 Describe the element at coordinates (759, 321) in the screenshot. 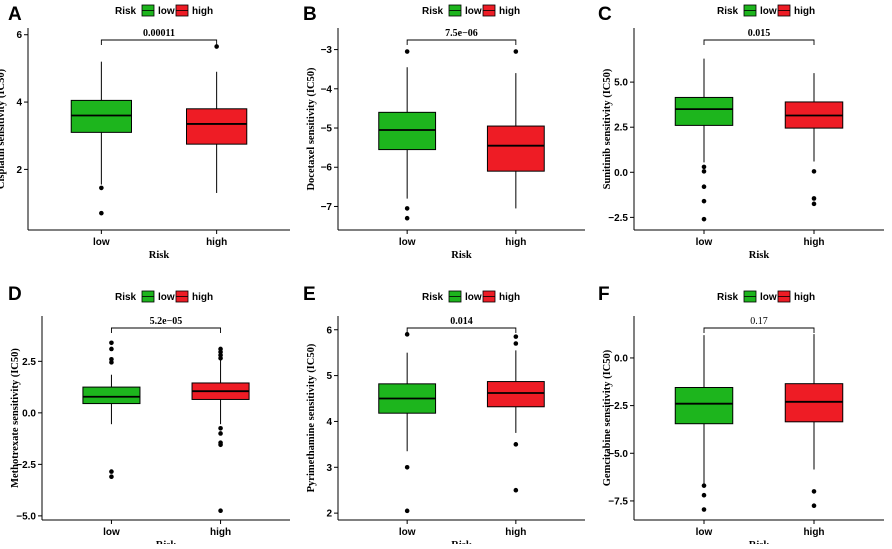

I see `p-value-label: 0.17` at that location.